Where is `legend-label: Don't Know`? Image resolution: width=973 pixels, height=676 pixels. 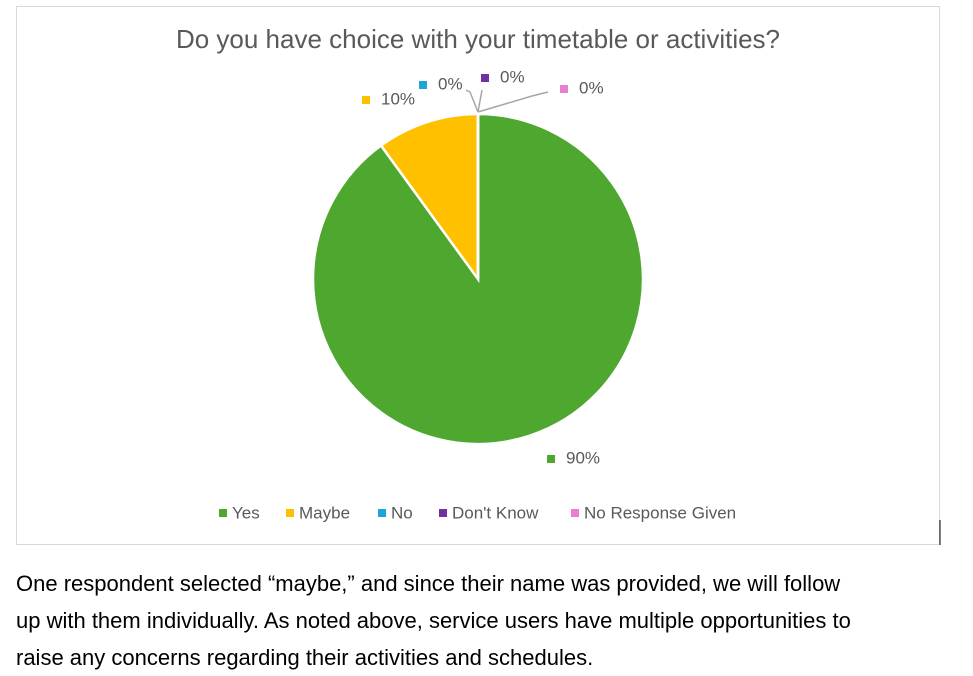
legend-label: Don't Know is located at coordinates (495, 512).